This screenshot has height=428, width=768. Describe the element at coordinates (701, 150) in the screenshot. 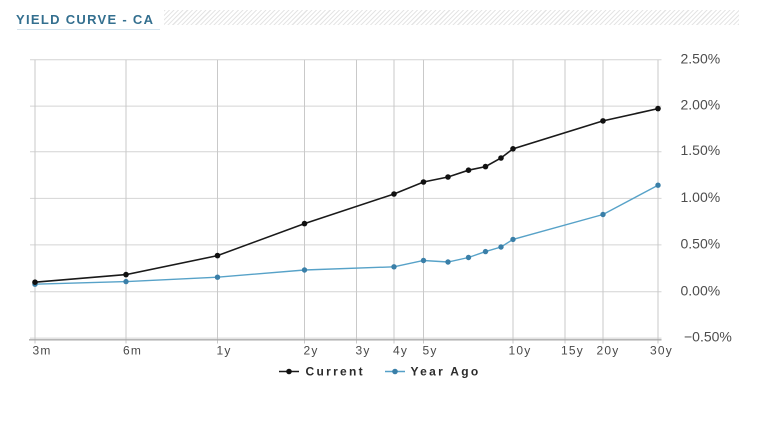

I see `svg-text: 1.50%` at that location.